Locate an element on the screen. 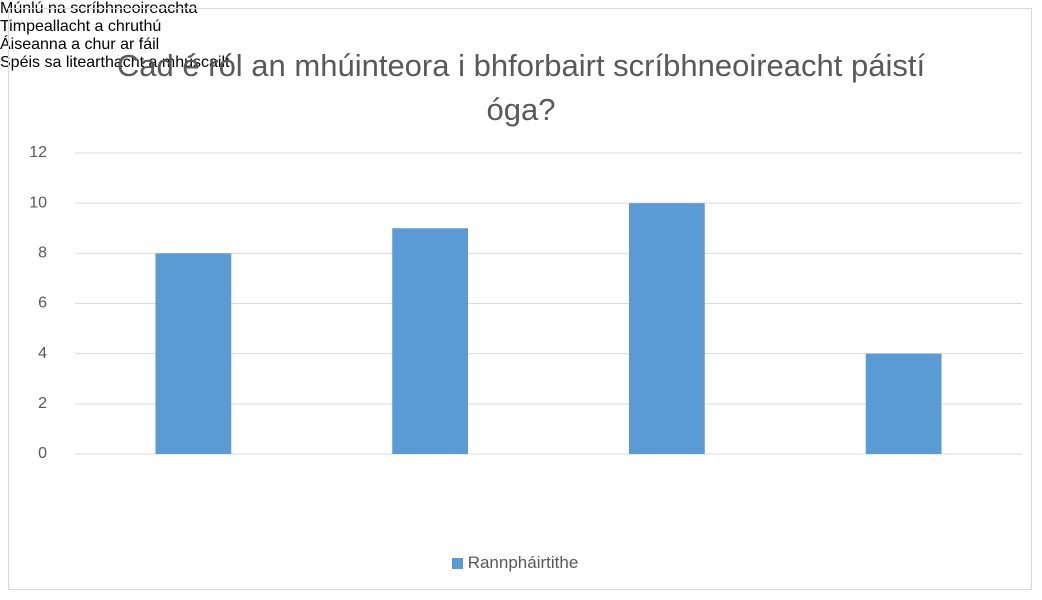  x-tick-label: Timpeallacht a chruthú is located at coordinates (81, 26).